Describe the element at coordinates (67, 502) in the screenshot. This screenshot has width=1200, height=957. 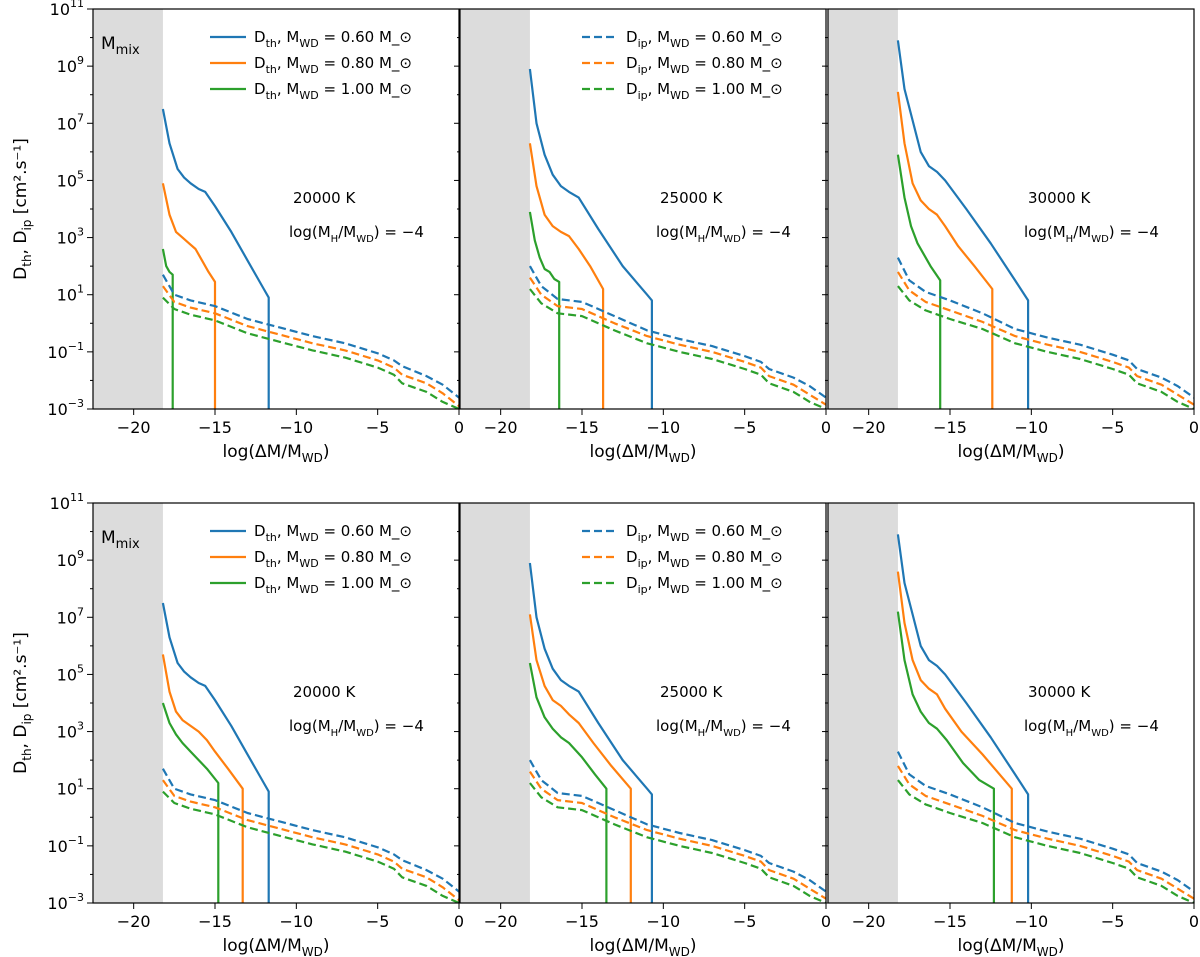
I see `y-tick-label: 10¹¹` at that location.